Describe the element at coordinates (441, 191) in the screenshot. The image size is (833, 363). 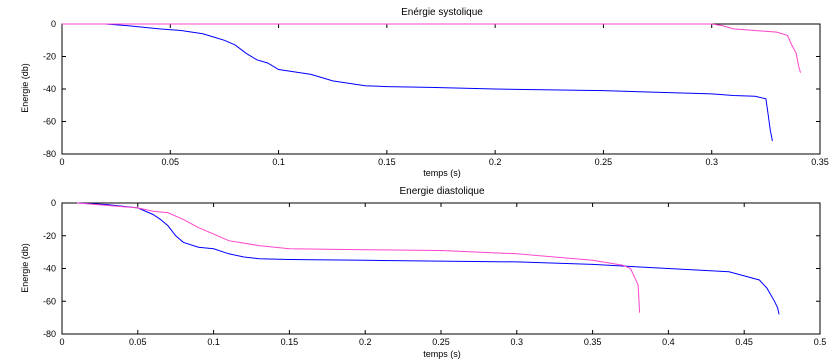
I see `chart-title: Energie diastolique` at that location.